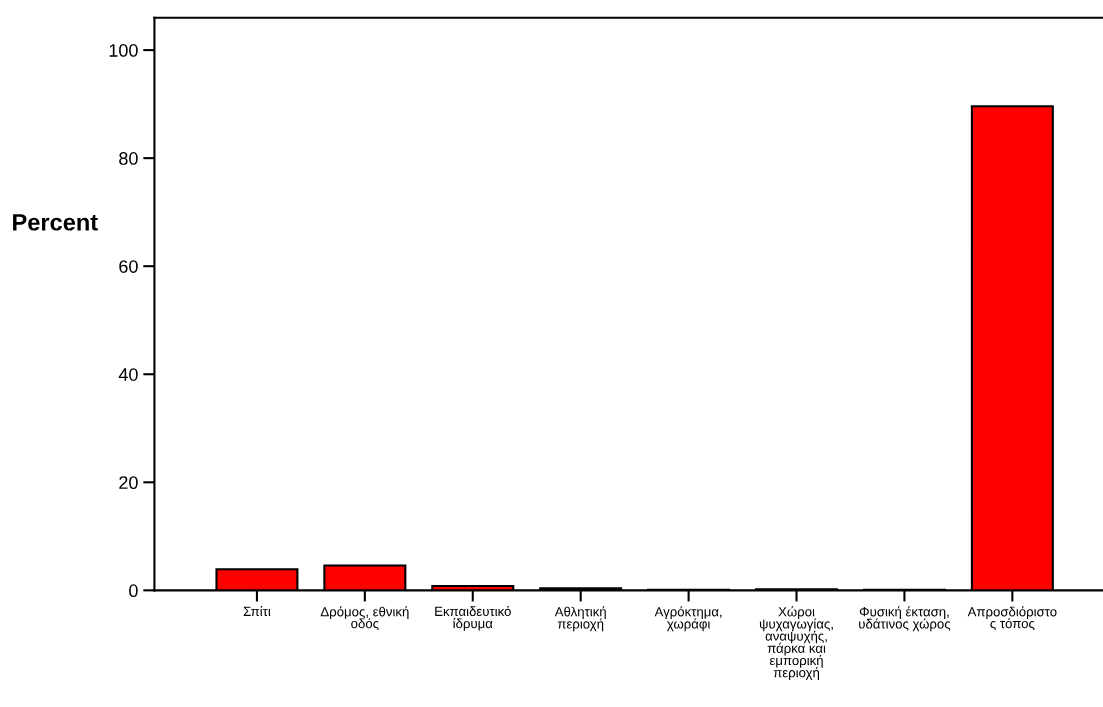  Describe the element at coordinates (123, 50) in the screenshot. I see `y-tick-label: 100` at that location.